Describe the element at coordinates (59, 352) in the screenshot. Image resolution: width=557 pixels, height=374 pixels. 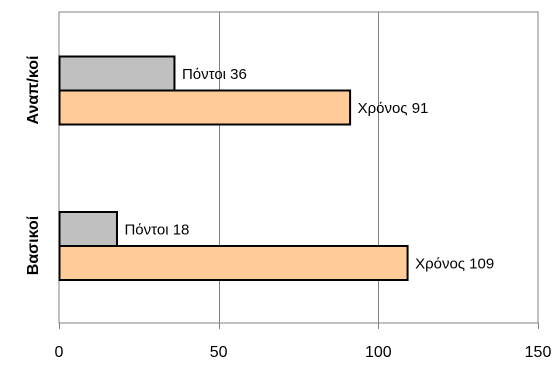
I see `x-tick-label: 0` at that location.